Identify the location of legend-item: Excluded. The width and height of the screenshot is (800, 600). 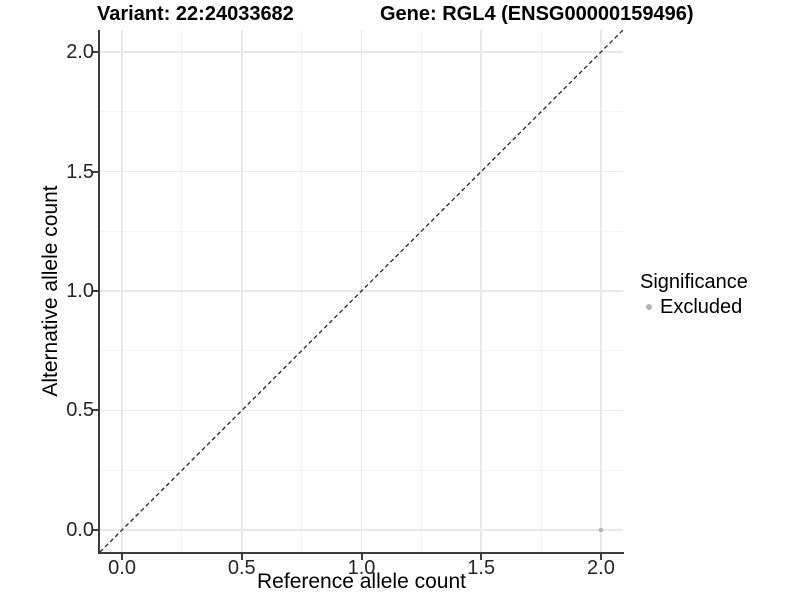
(697, 307).